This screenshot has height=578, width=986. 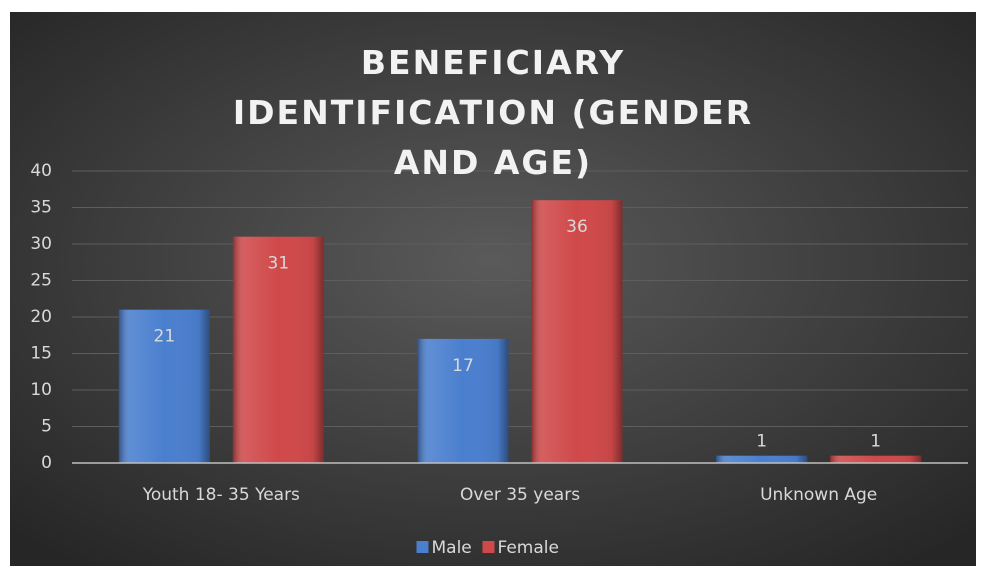 What do you see at coordinates (46, 427) in the screenshot?
I see `y-tick-label: 5` at bounding box center [46, 427].